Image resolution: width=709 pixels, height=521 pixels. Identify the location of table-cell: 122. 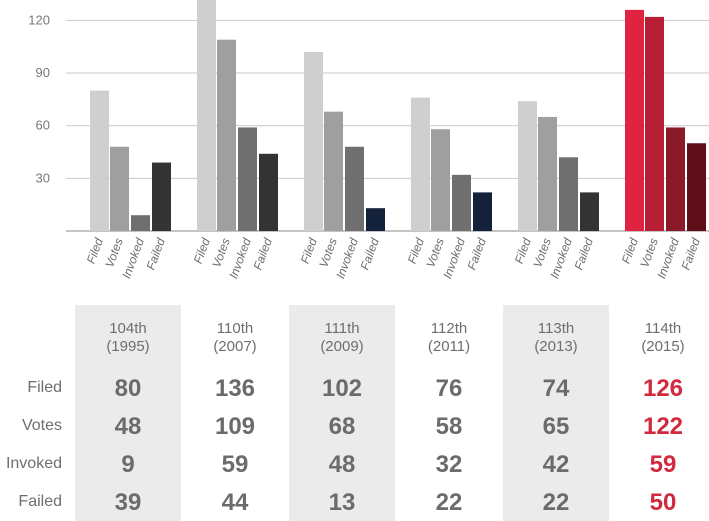
(663, 426).